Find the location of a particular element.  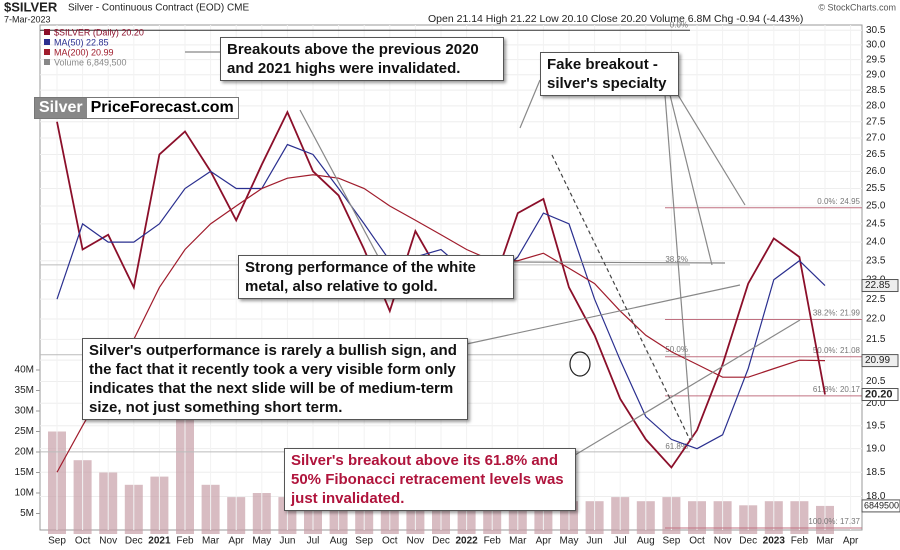

subtitle: Silver - Continuous Contract (EOD) CME is located at coordinates (158, 8).